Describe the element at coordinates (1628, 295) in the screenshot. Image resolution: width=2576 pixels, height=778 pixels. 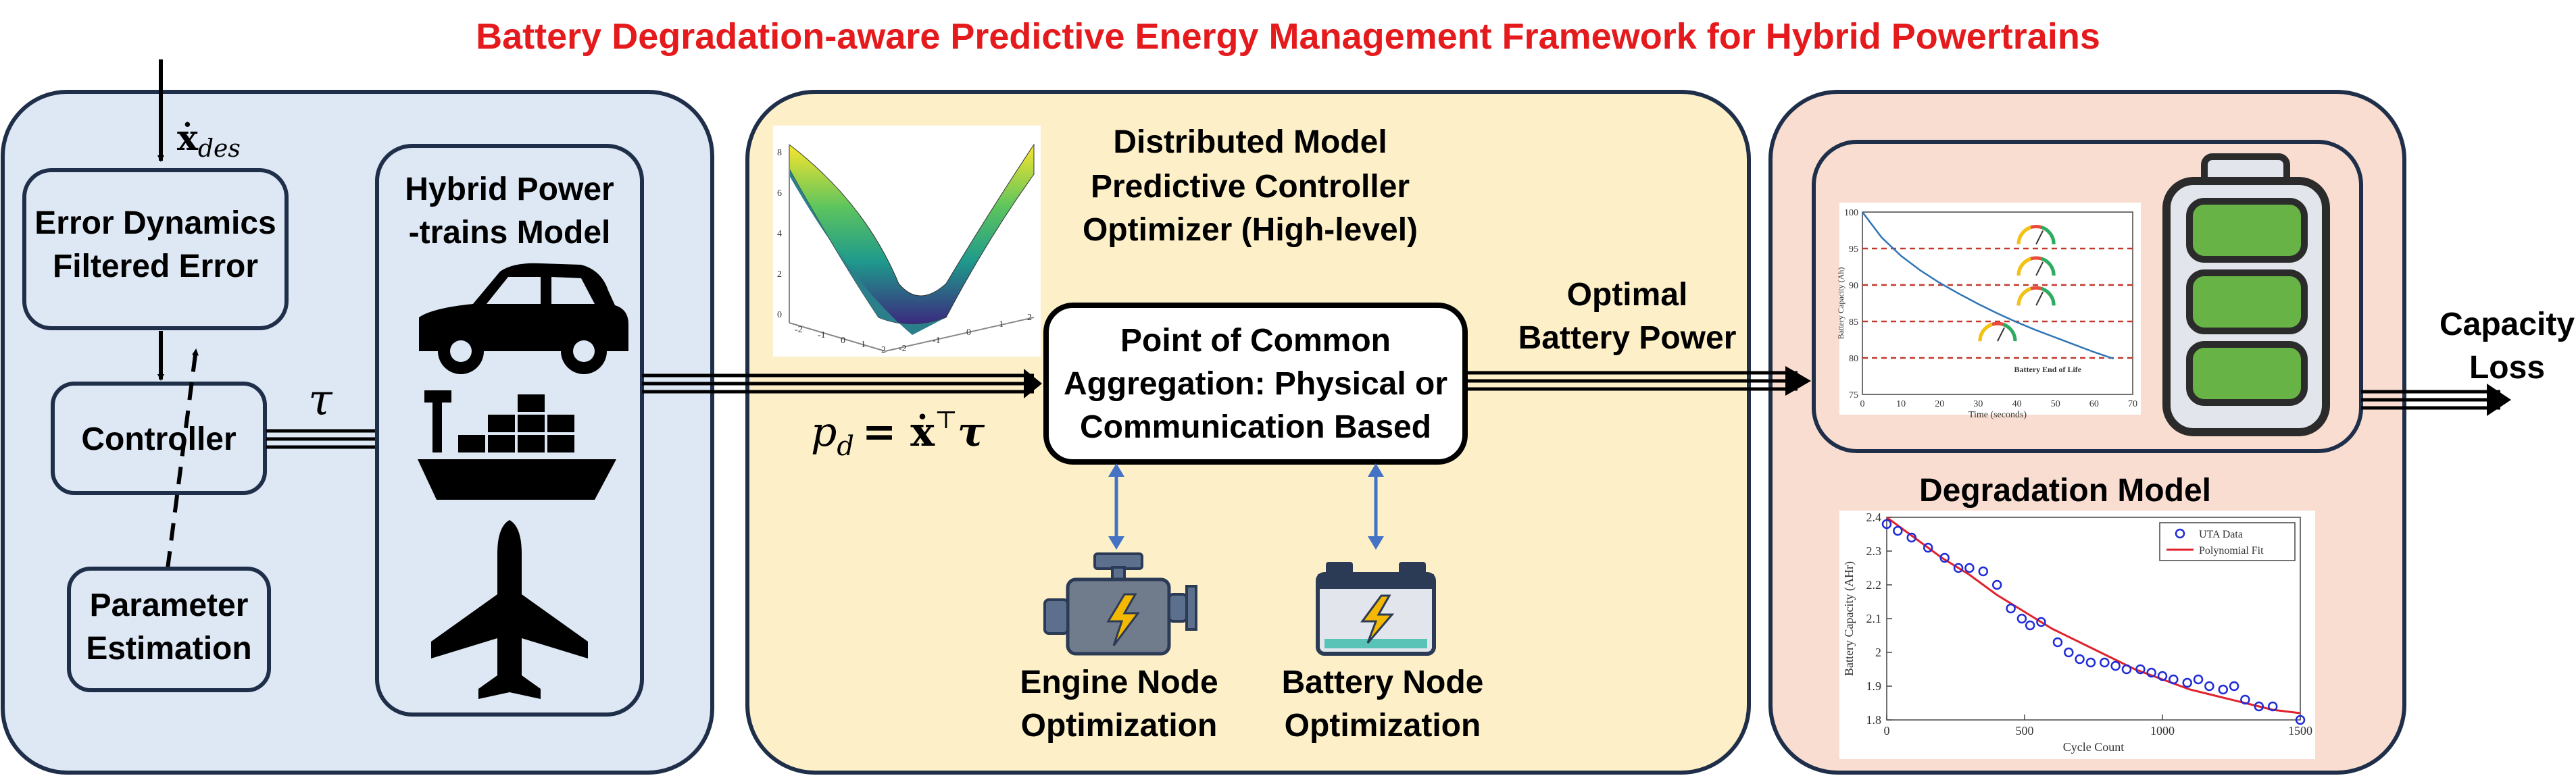
I see `optimal-power-line1: Optimal` at that location.